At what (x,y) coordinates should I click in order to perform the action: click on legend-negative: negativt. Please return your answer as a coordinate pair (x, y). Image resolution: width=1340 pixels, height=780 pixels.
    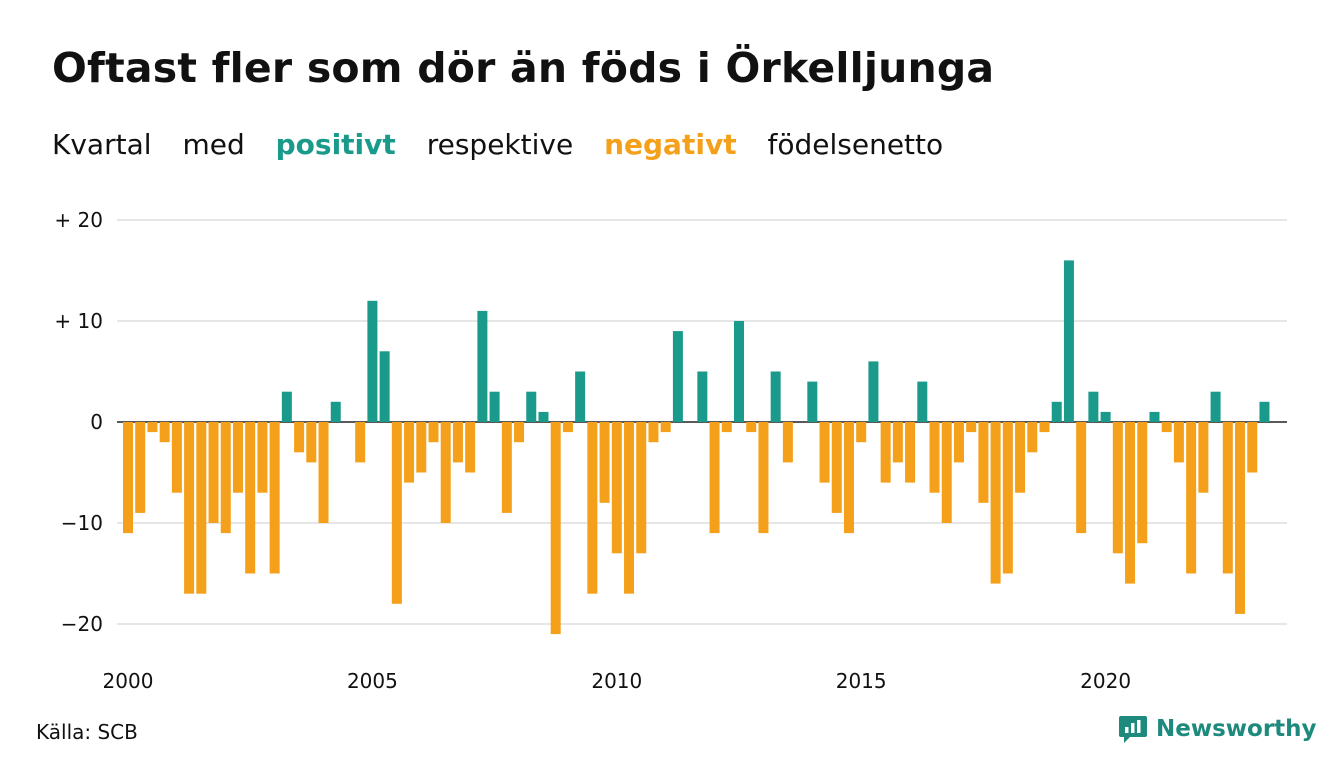
    Looking at the image, I should click on (670, 144).